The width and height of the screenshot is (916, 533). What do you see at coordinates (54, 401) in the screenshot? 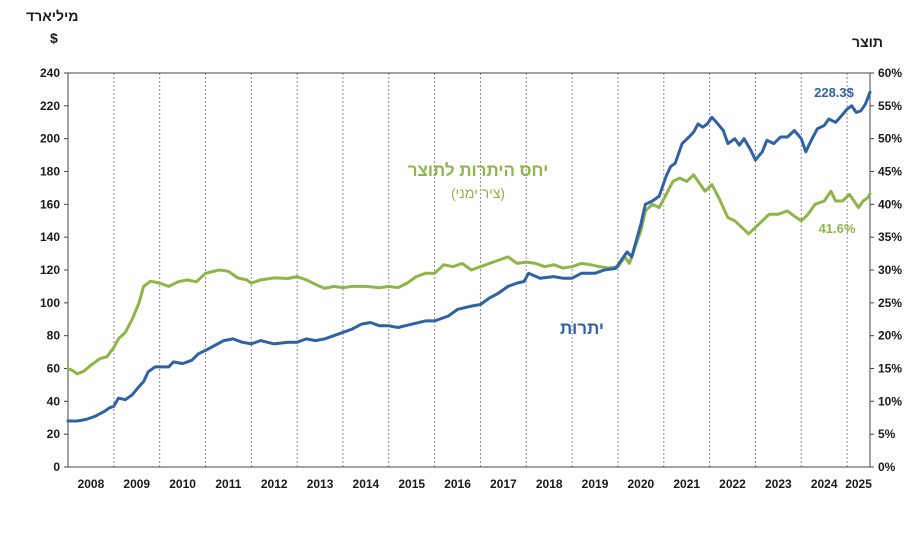
I see `left-tick-label: 40` at bounding box center [54, 401].